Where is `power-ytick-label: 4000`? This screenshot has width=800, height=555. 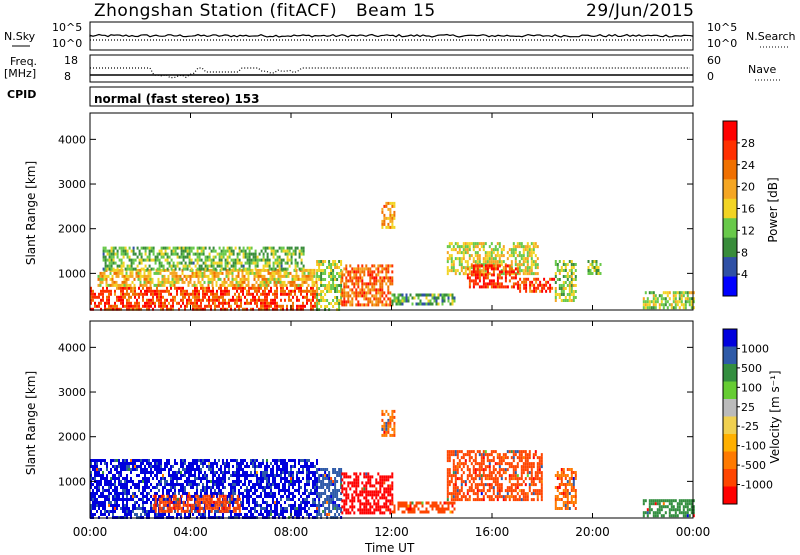 power-ytick-label: 4000 is located at coordinates (72, 139).